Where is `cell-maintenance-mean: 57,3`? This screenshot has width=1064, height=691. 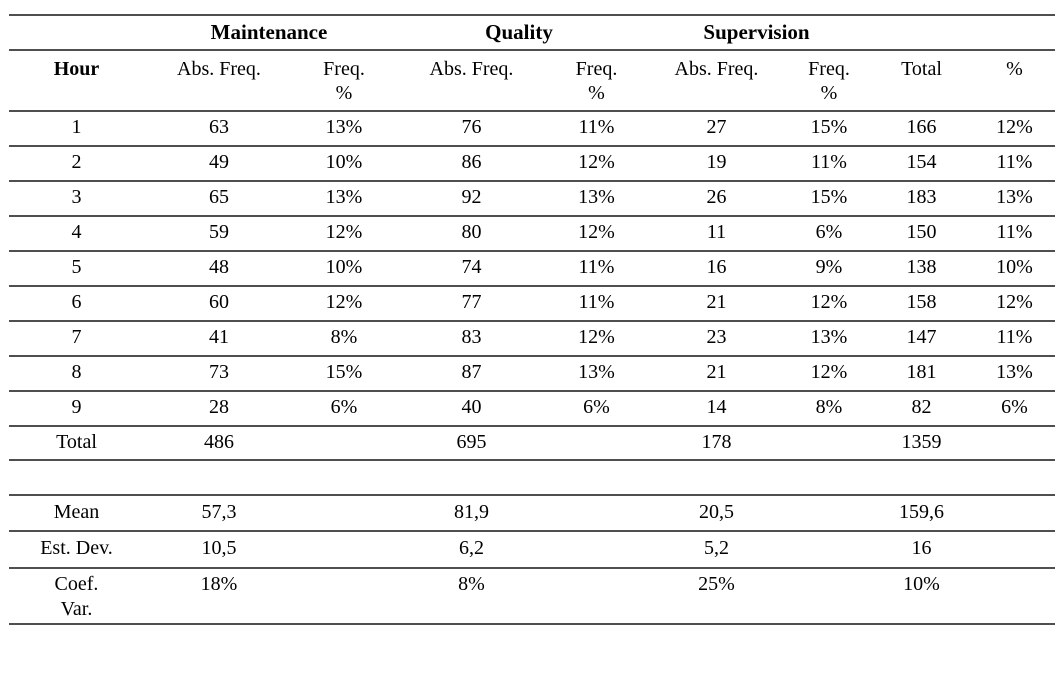
cell-maintenance-mean: 57,3 is located at coordinates (219, 511).